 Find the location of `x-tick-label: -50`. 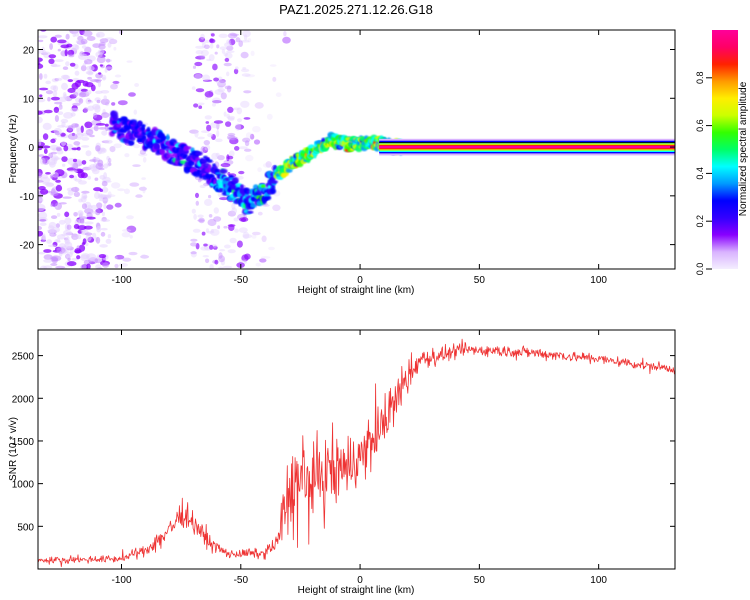

x-tick-label: -50 is located at coordinates (241, 580).